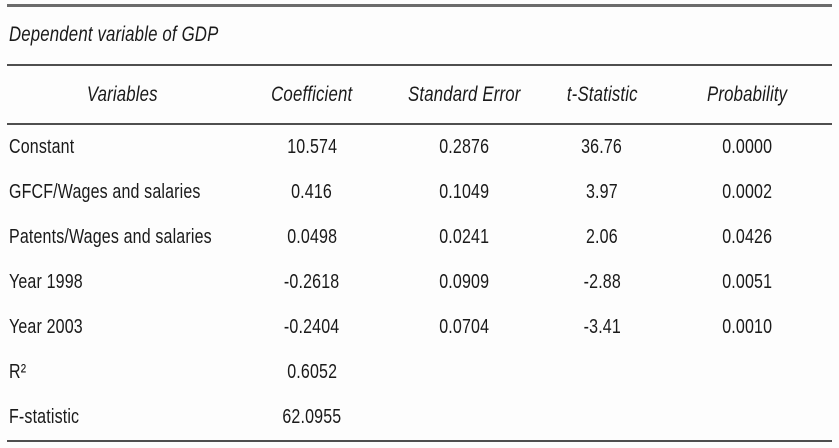 This screenshot has width=839, height=448. I want to click on cell-coefficient: 0.416, so click(312, 192).